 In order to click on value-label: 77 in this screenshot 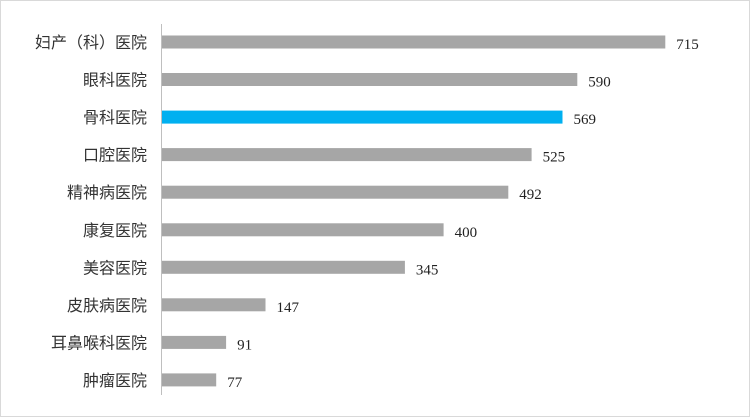, I will do `click(235, 383)`.